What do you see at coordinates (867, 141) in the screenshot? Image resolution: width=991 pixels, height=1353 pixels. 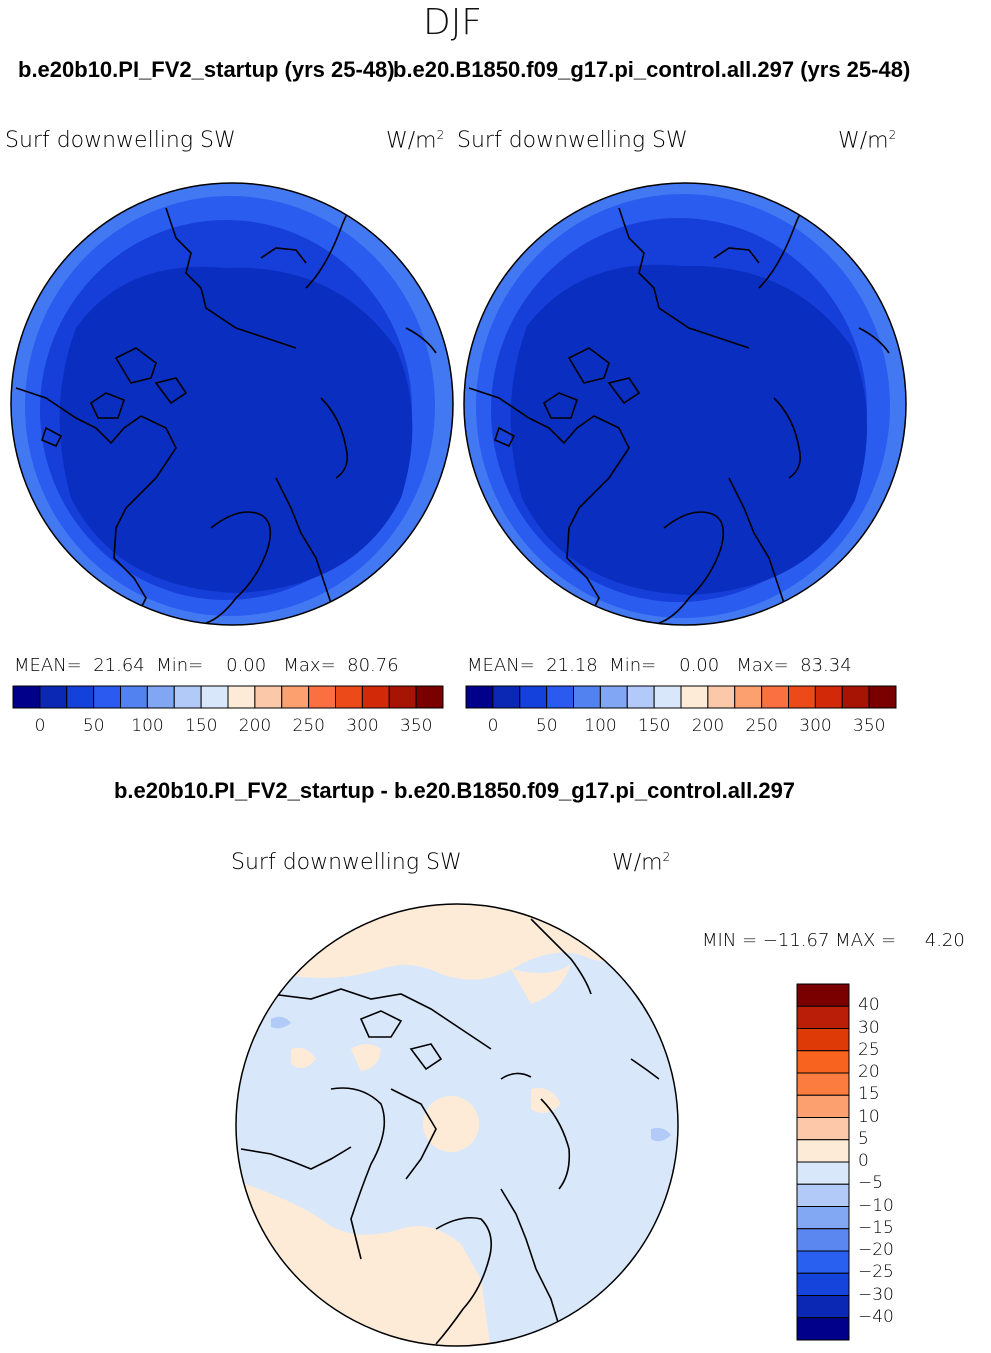 I see `right-units-label: W/m2` at bounding box center [867, 141].